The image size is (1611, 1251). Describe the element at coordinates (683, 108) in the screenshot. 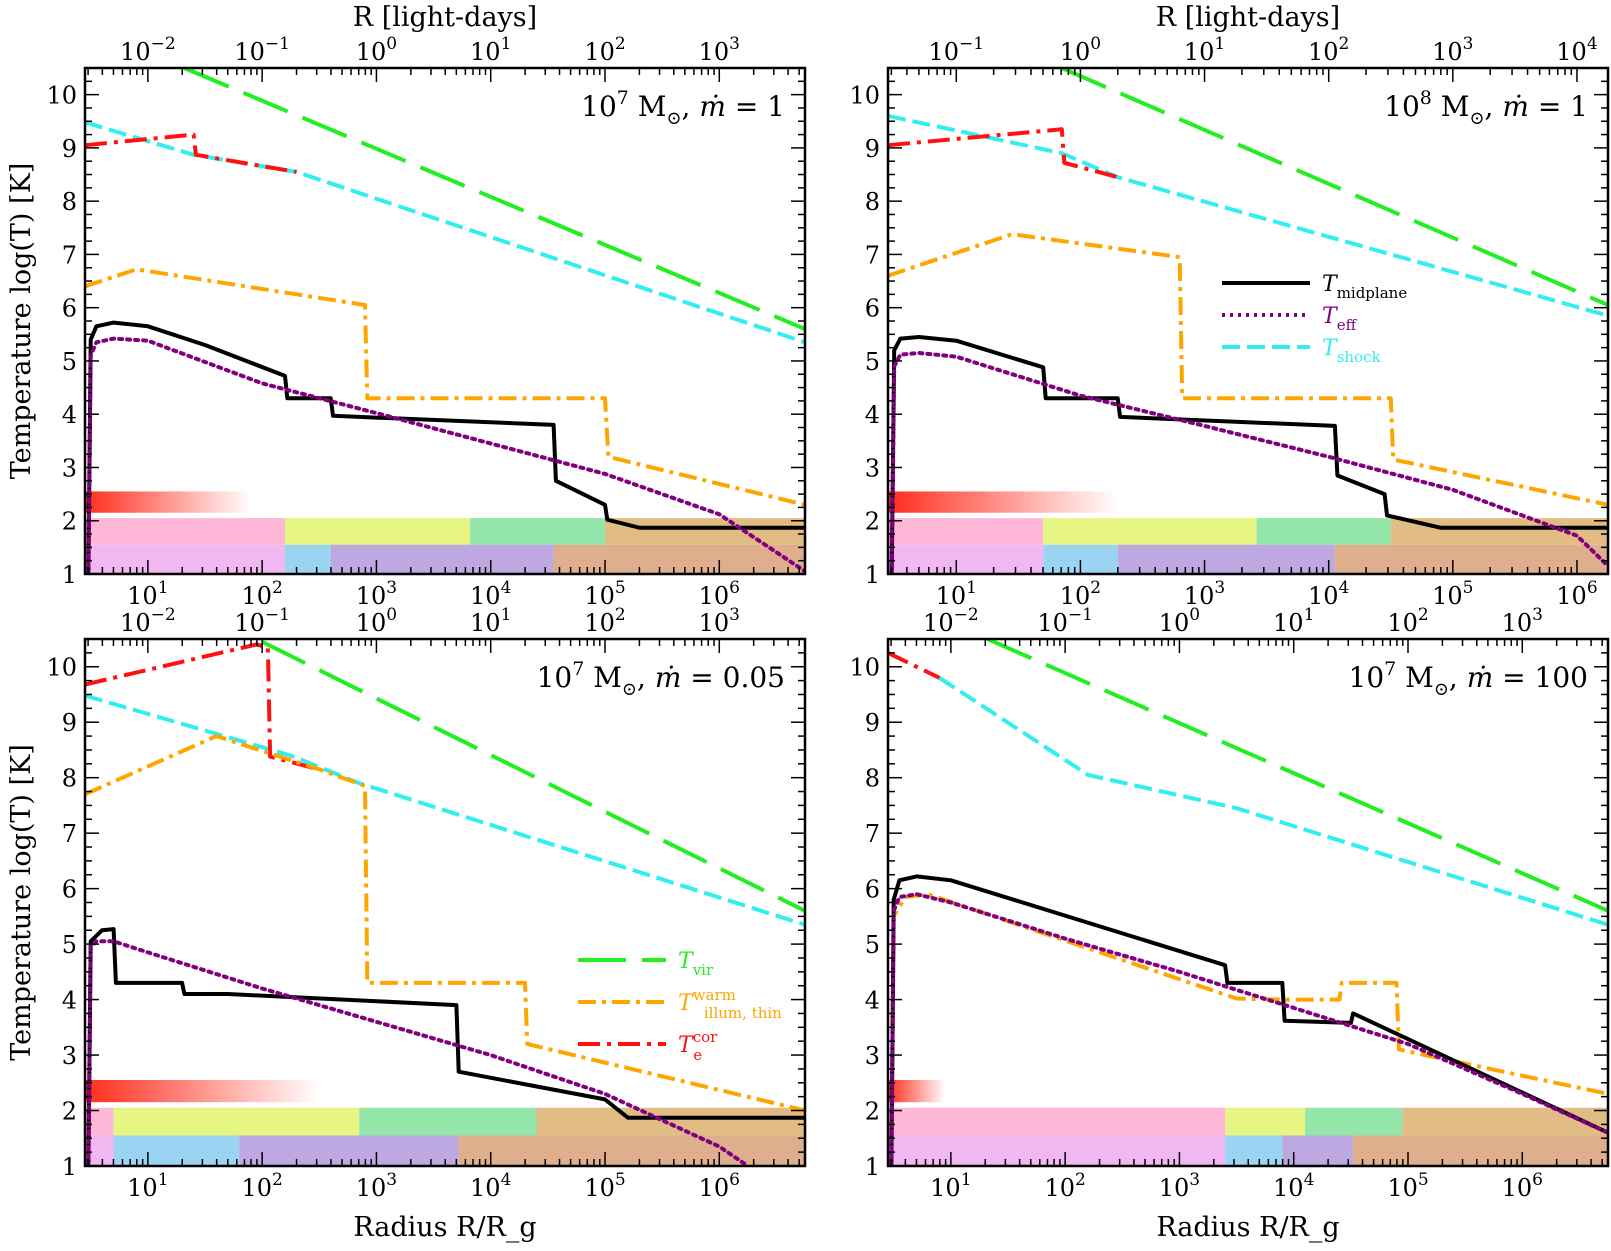

I see `panel-title: 107 M⊙, ṁ = 1` at that location.